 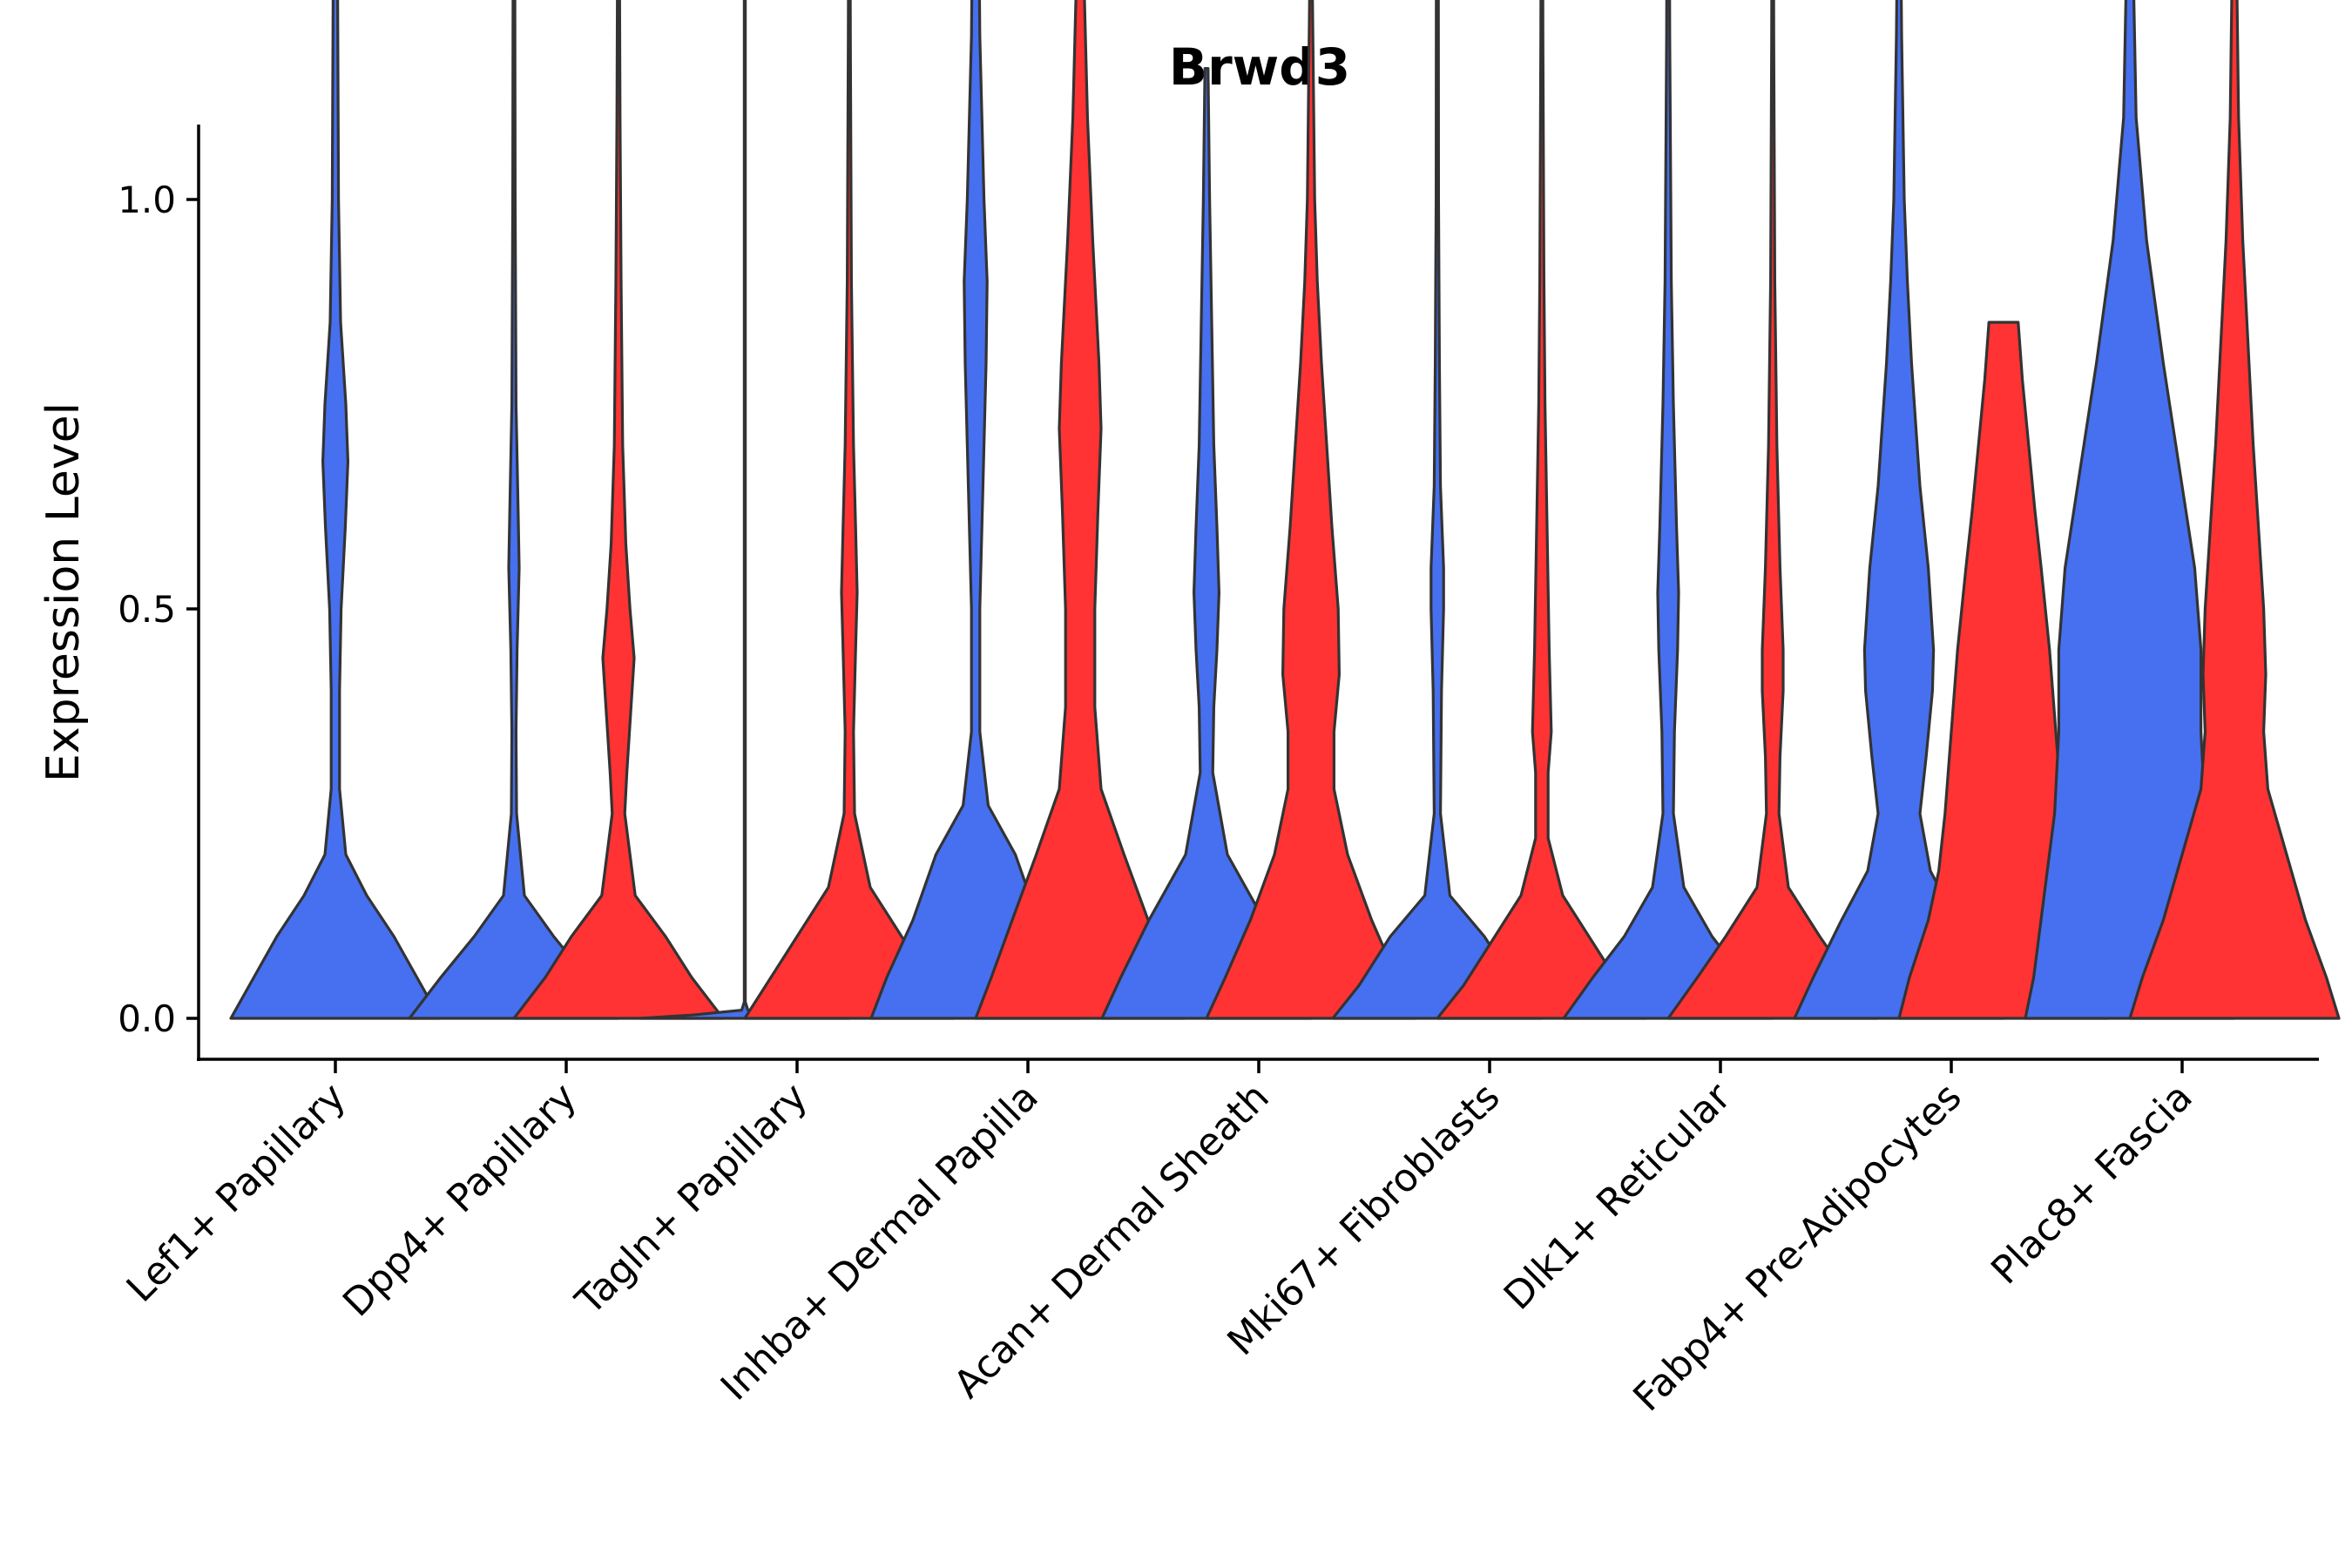 What do you see at coordinates (64, 592) in the screenshot?
I see `y-axis-label: Expression Level` at bounding box center [64, 592].